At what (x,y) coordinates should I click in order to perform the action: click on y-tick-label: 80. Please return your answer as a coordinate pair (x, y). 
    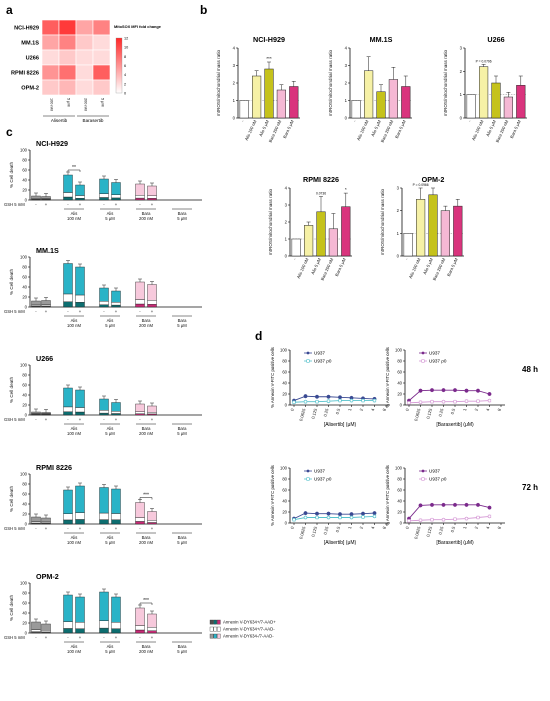
    Looking at the image, I should click on (24, 593).